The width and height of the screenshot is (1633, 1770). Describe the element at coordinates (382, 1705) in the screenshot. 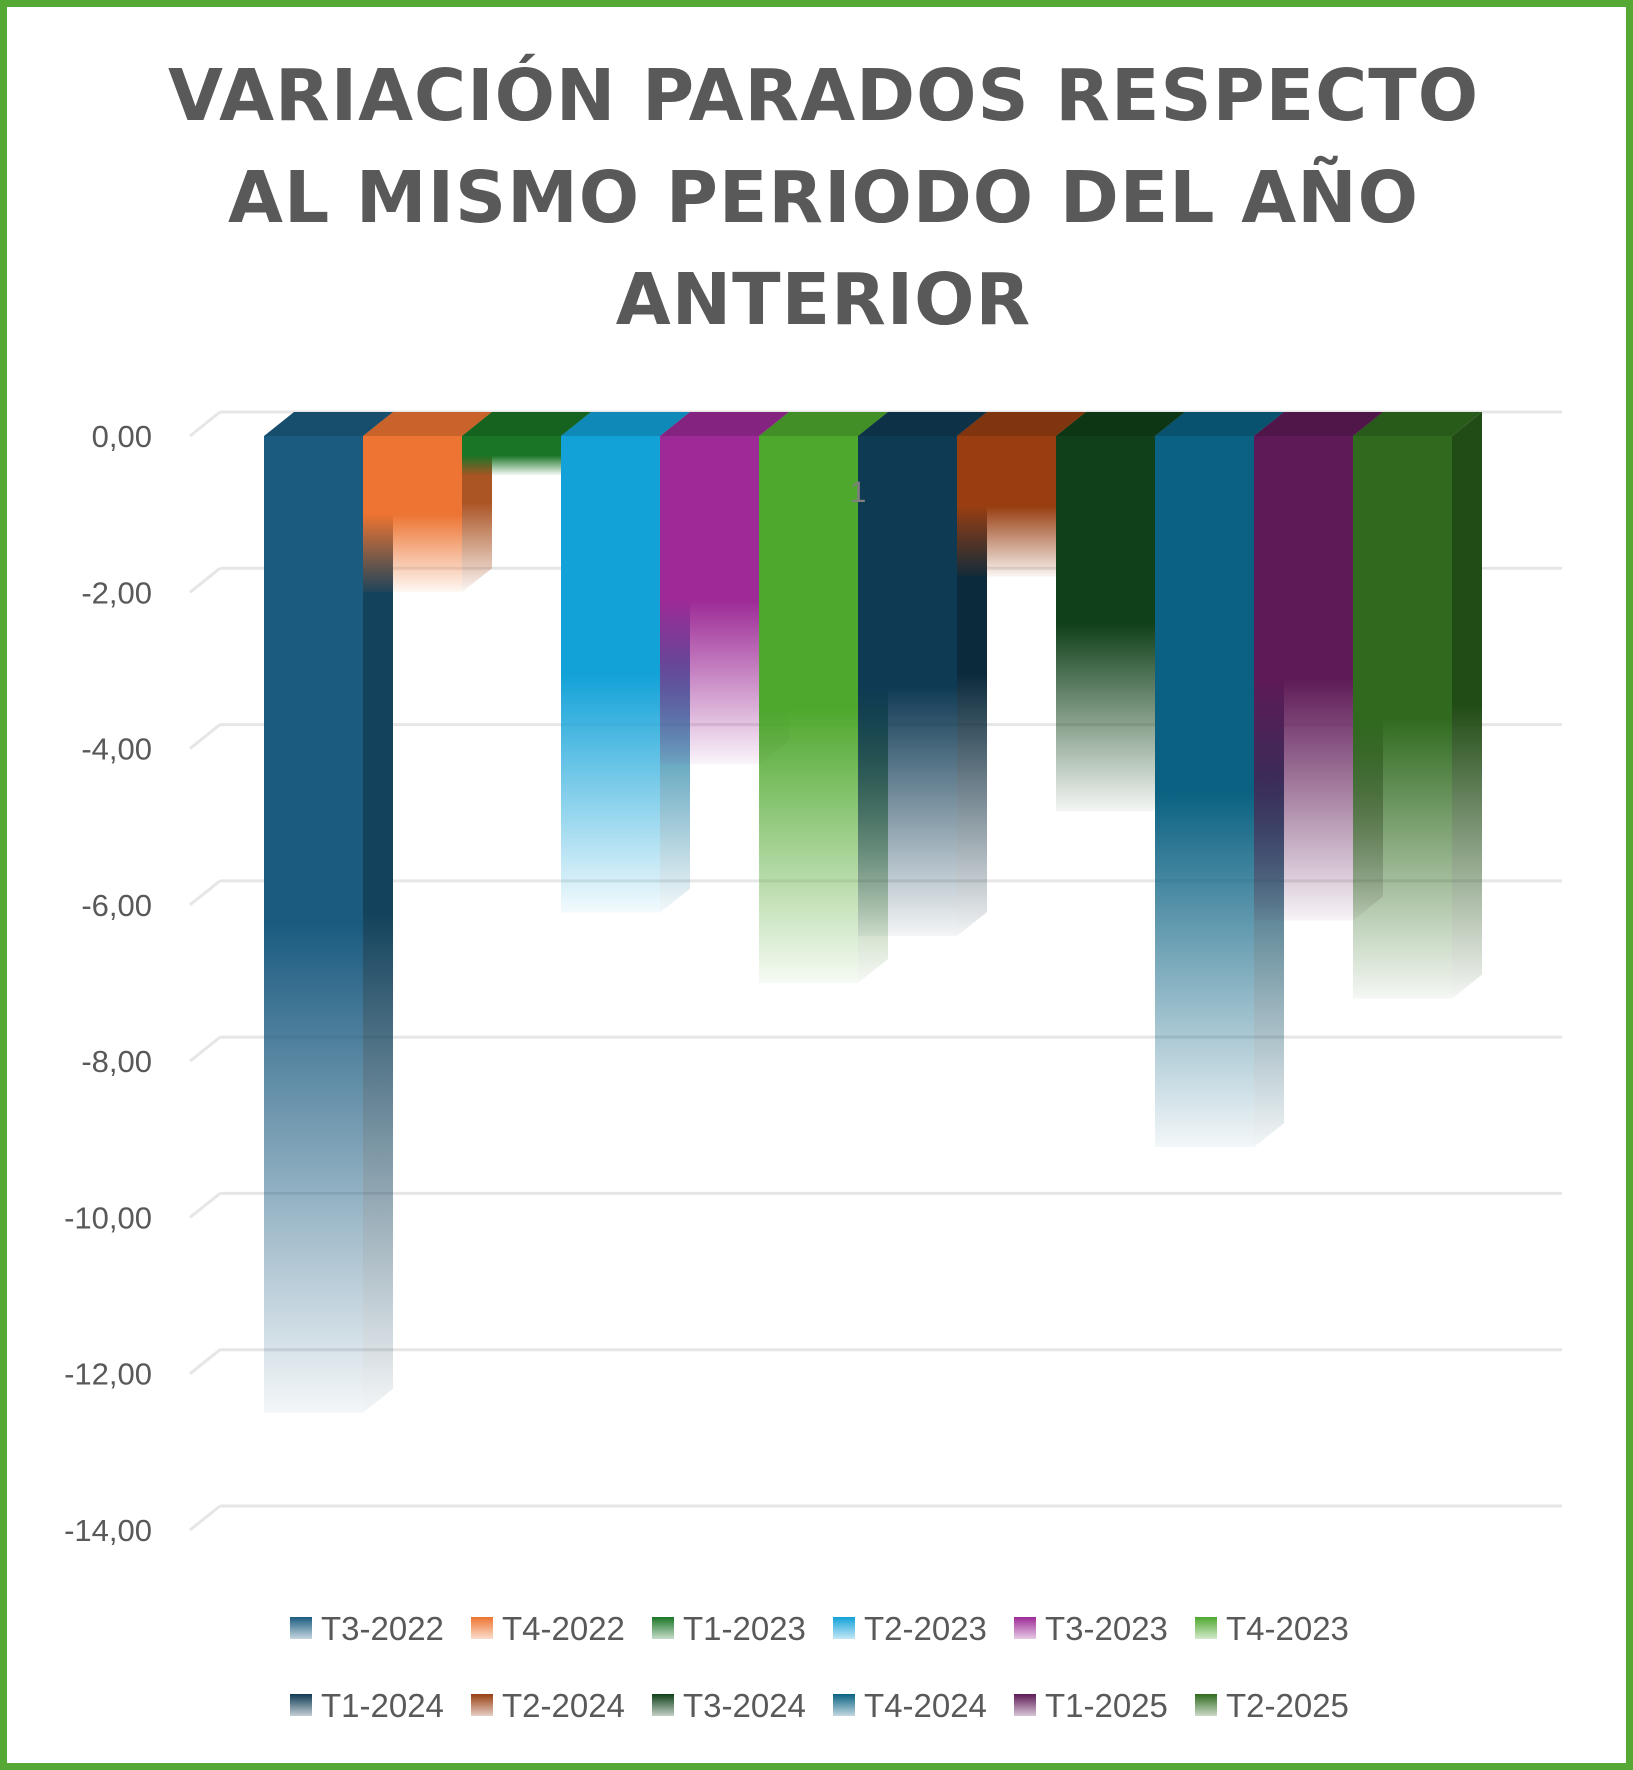

I see `legend-label: T1-2024` at that location.